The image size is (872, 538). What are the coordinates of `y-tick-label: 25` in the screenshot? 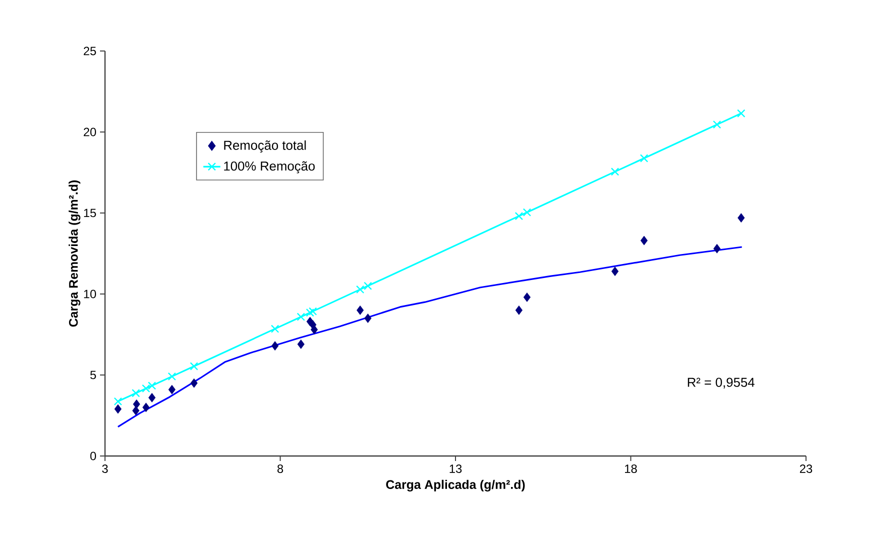 It's located at (90, 51).